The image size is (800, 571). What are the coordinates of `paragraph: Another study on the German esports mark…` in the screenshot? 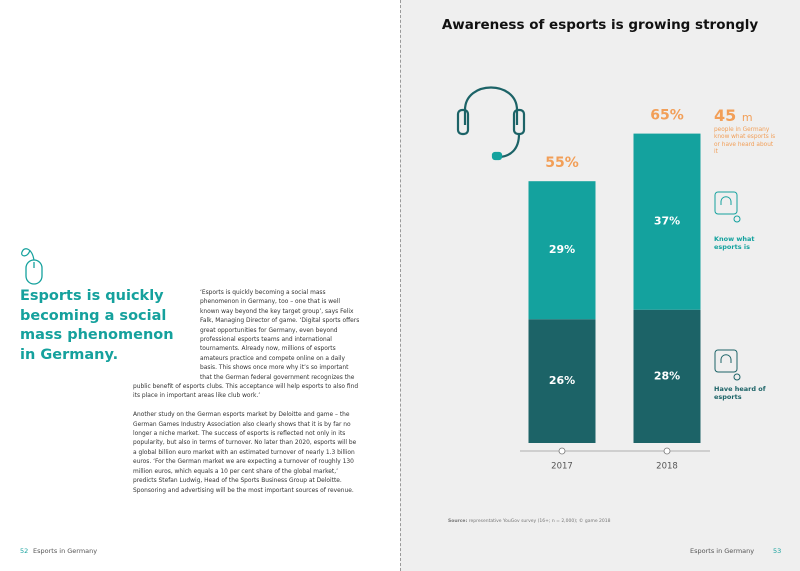 It's located at (245, 453).